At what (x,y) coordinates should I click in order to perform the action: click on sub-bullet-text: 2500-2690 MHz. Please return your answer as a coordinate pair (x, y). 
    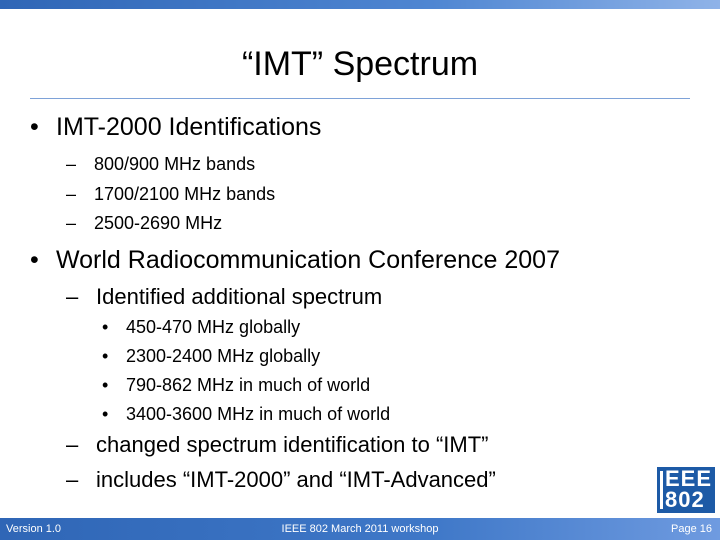
    Looking at the image, I should click on (158, 223).